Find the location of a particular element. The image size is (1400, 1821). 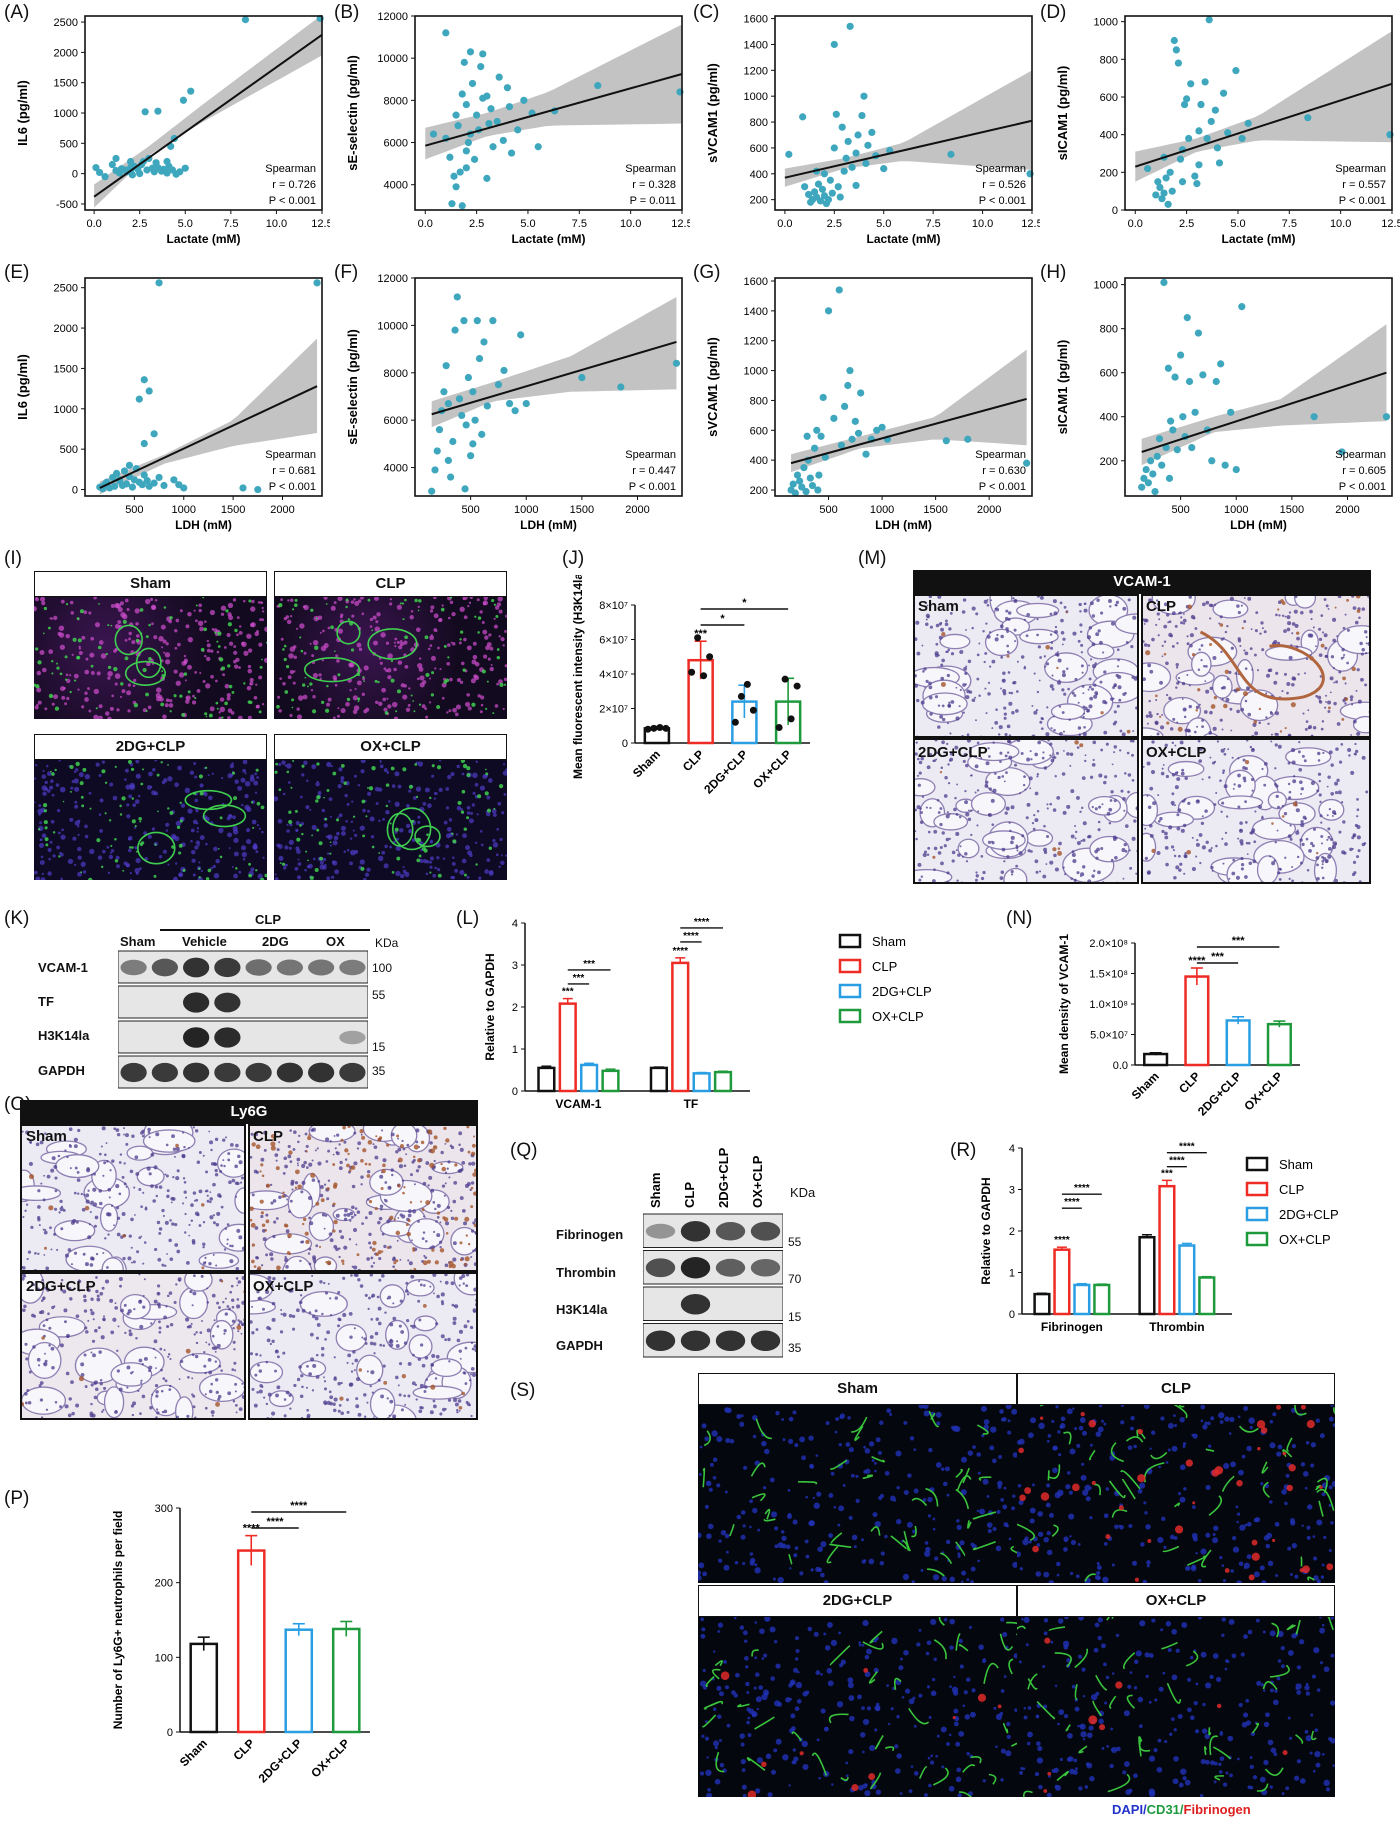

blot-band is located at coordinates (196, 1002).